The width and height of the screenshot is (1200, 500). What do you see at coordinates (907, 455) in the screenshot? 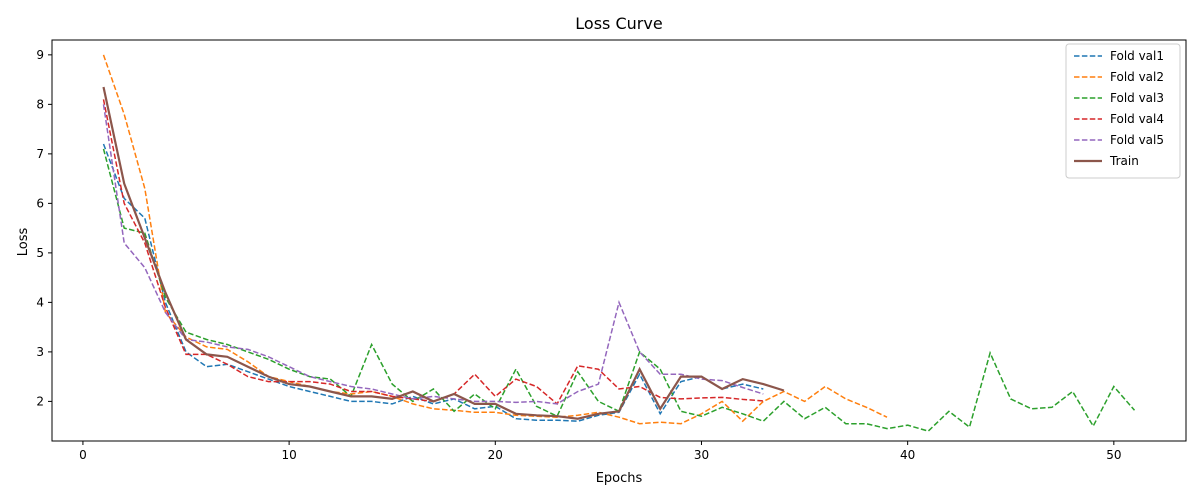
I see `x-tick-label: 40` at bounding box center [907, 455].